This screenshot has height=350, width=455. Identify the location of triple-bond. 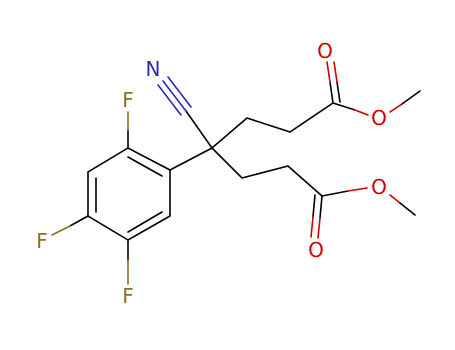
(174, 96).